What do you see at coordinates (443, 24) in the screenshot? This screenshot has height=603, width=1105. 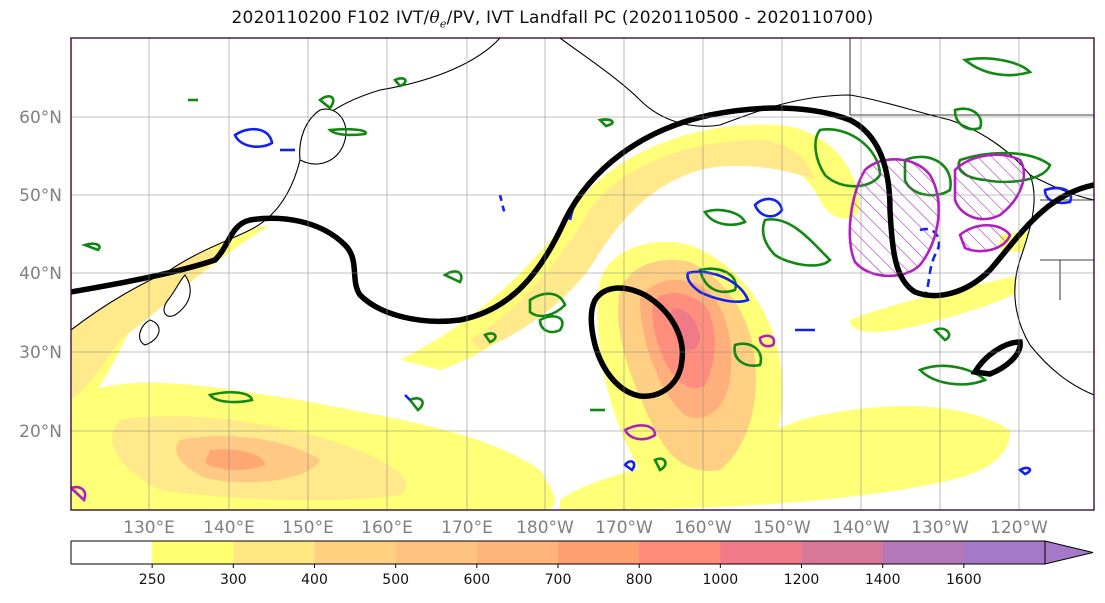 I see `title-theta-subscript: e` at bounding box center [443, 24].